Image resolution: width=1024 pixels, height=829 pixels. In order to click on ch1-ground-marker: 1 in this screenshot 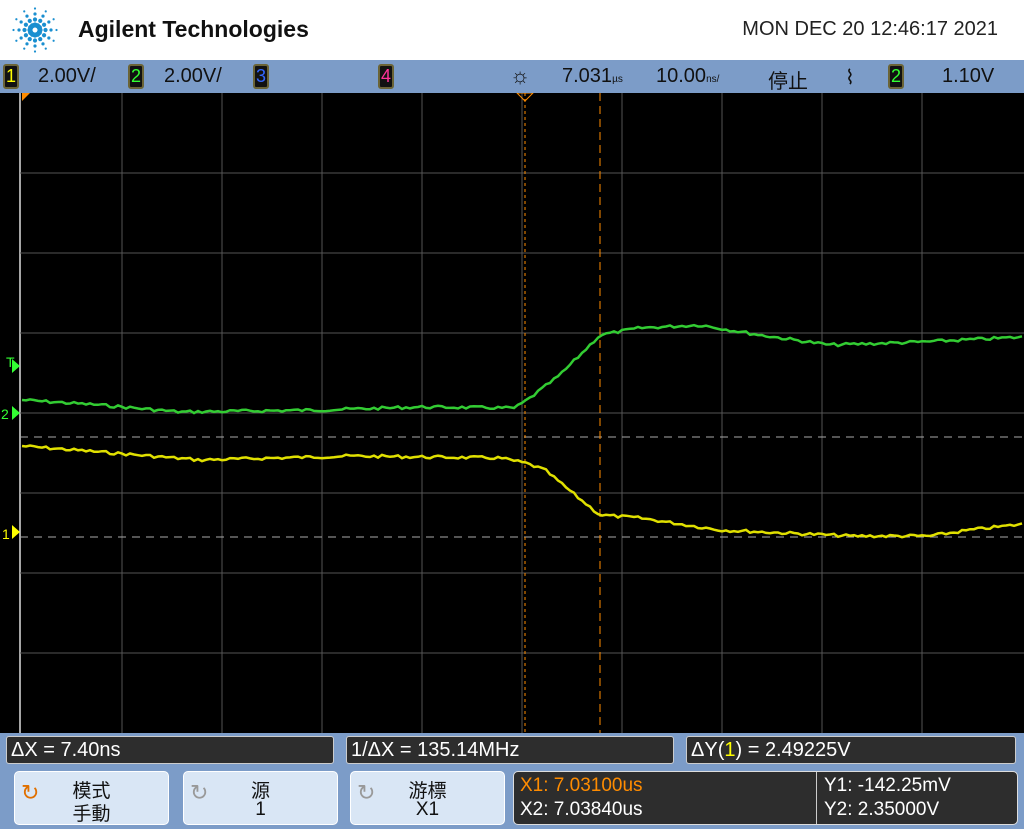, I will do `click(6, 534)`.